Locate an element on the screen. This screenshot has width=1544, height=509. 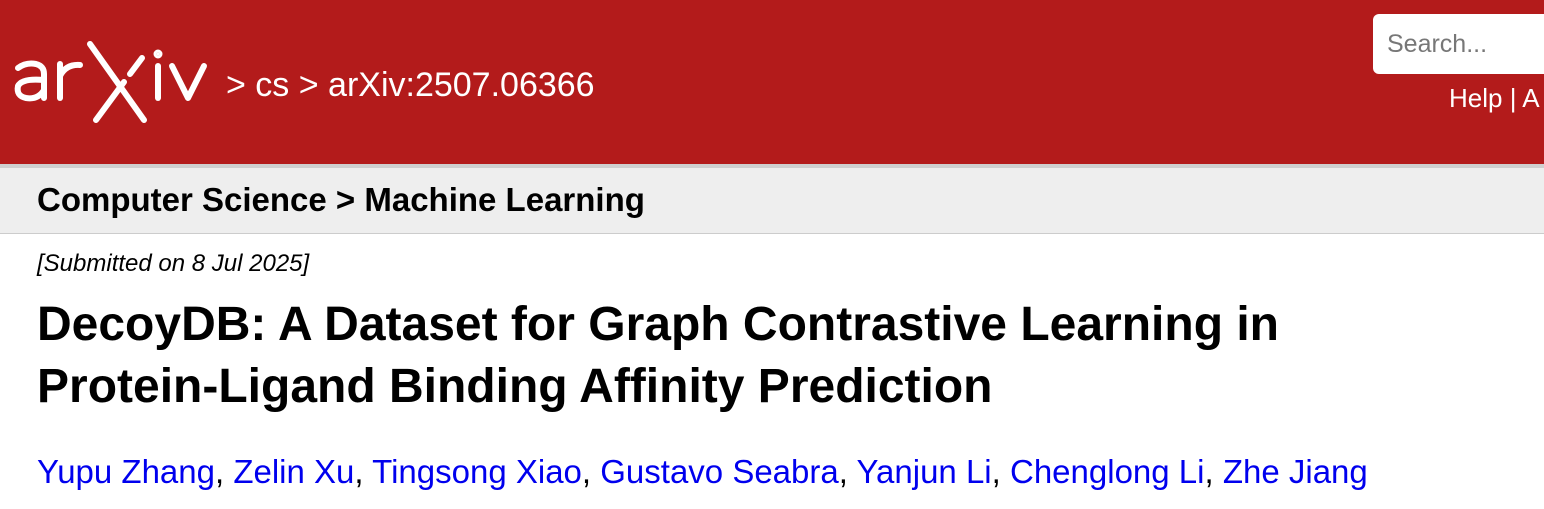
help-links: Help | A is located at coordinates (1494, 98).